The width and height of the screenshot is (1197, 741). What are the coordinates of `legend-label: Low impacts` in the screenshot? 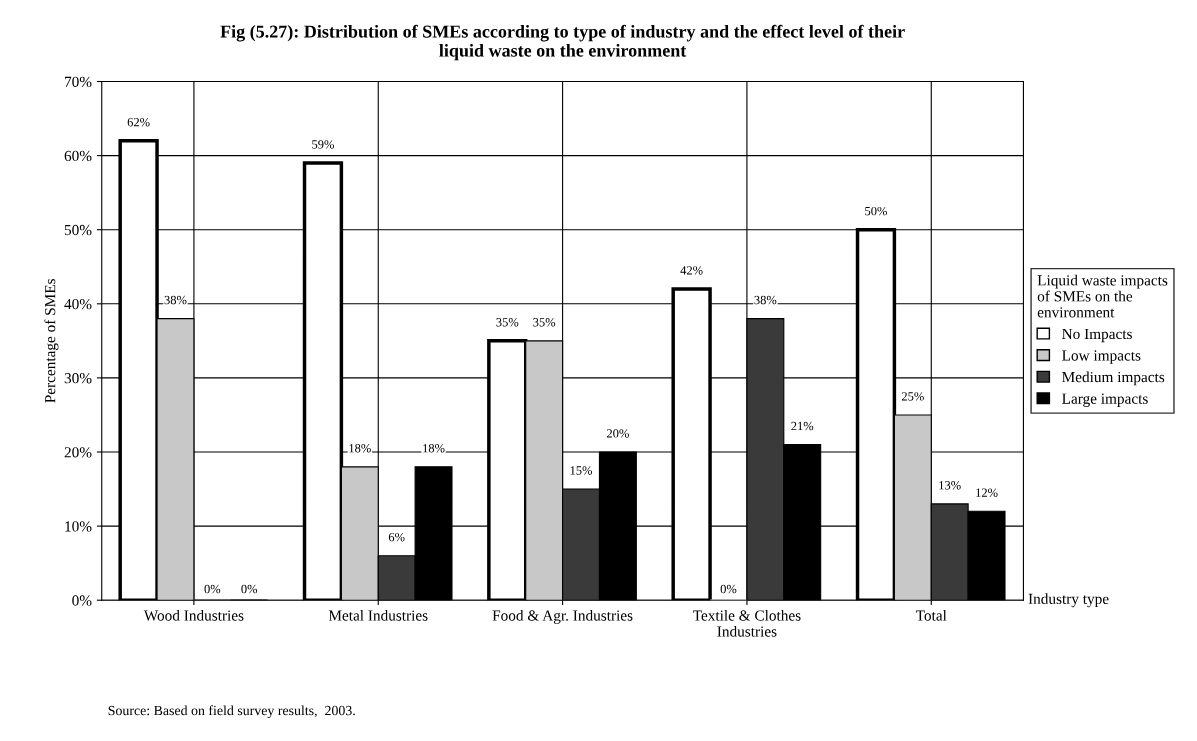 It's located at (1101, 357).